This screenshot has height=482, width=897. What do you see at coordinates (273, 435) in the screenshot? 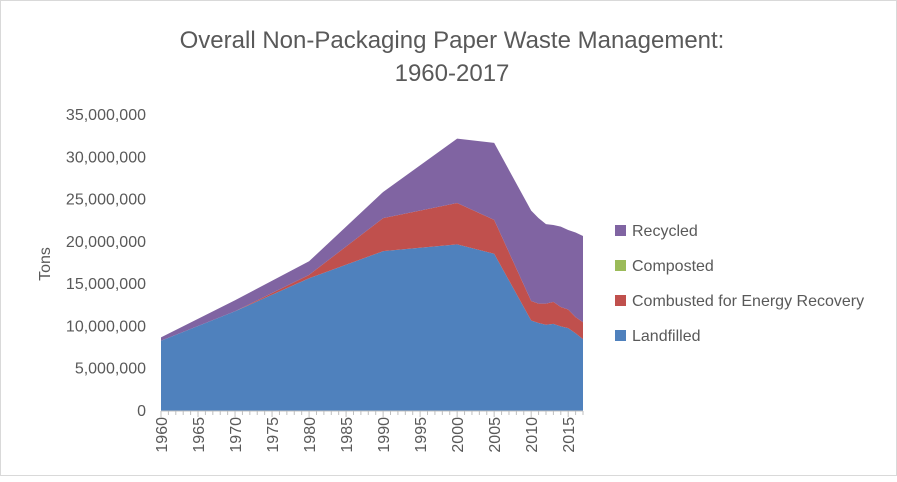
I see `x-tick-label: 1975` at bounding box center [273, 435].